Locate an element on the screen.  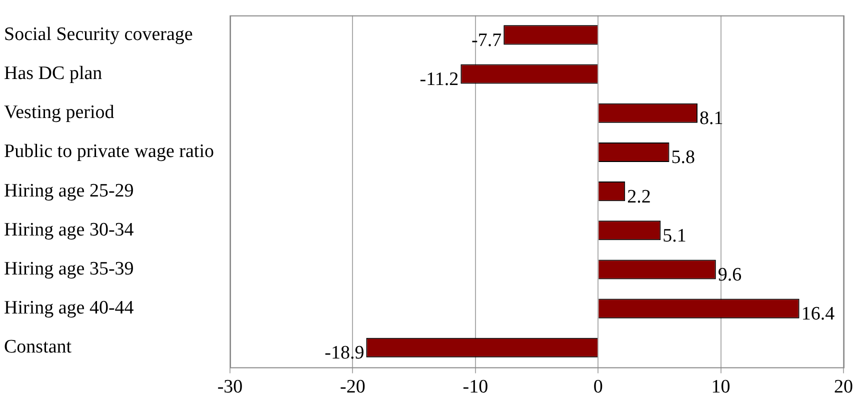
y-tick-label: Constant is located at coordinates (38, 347).